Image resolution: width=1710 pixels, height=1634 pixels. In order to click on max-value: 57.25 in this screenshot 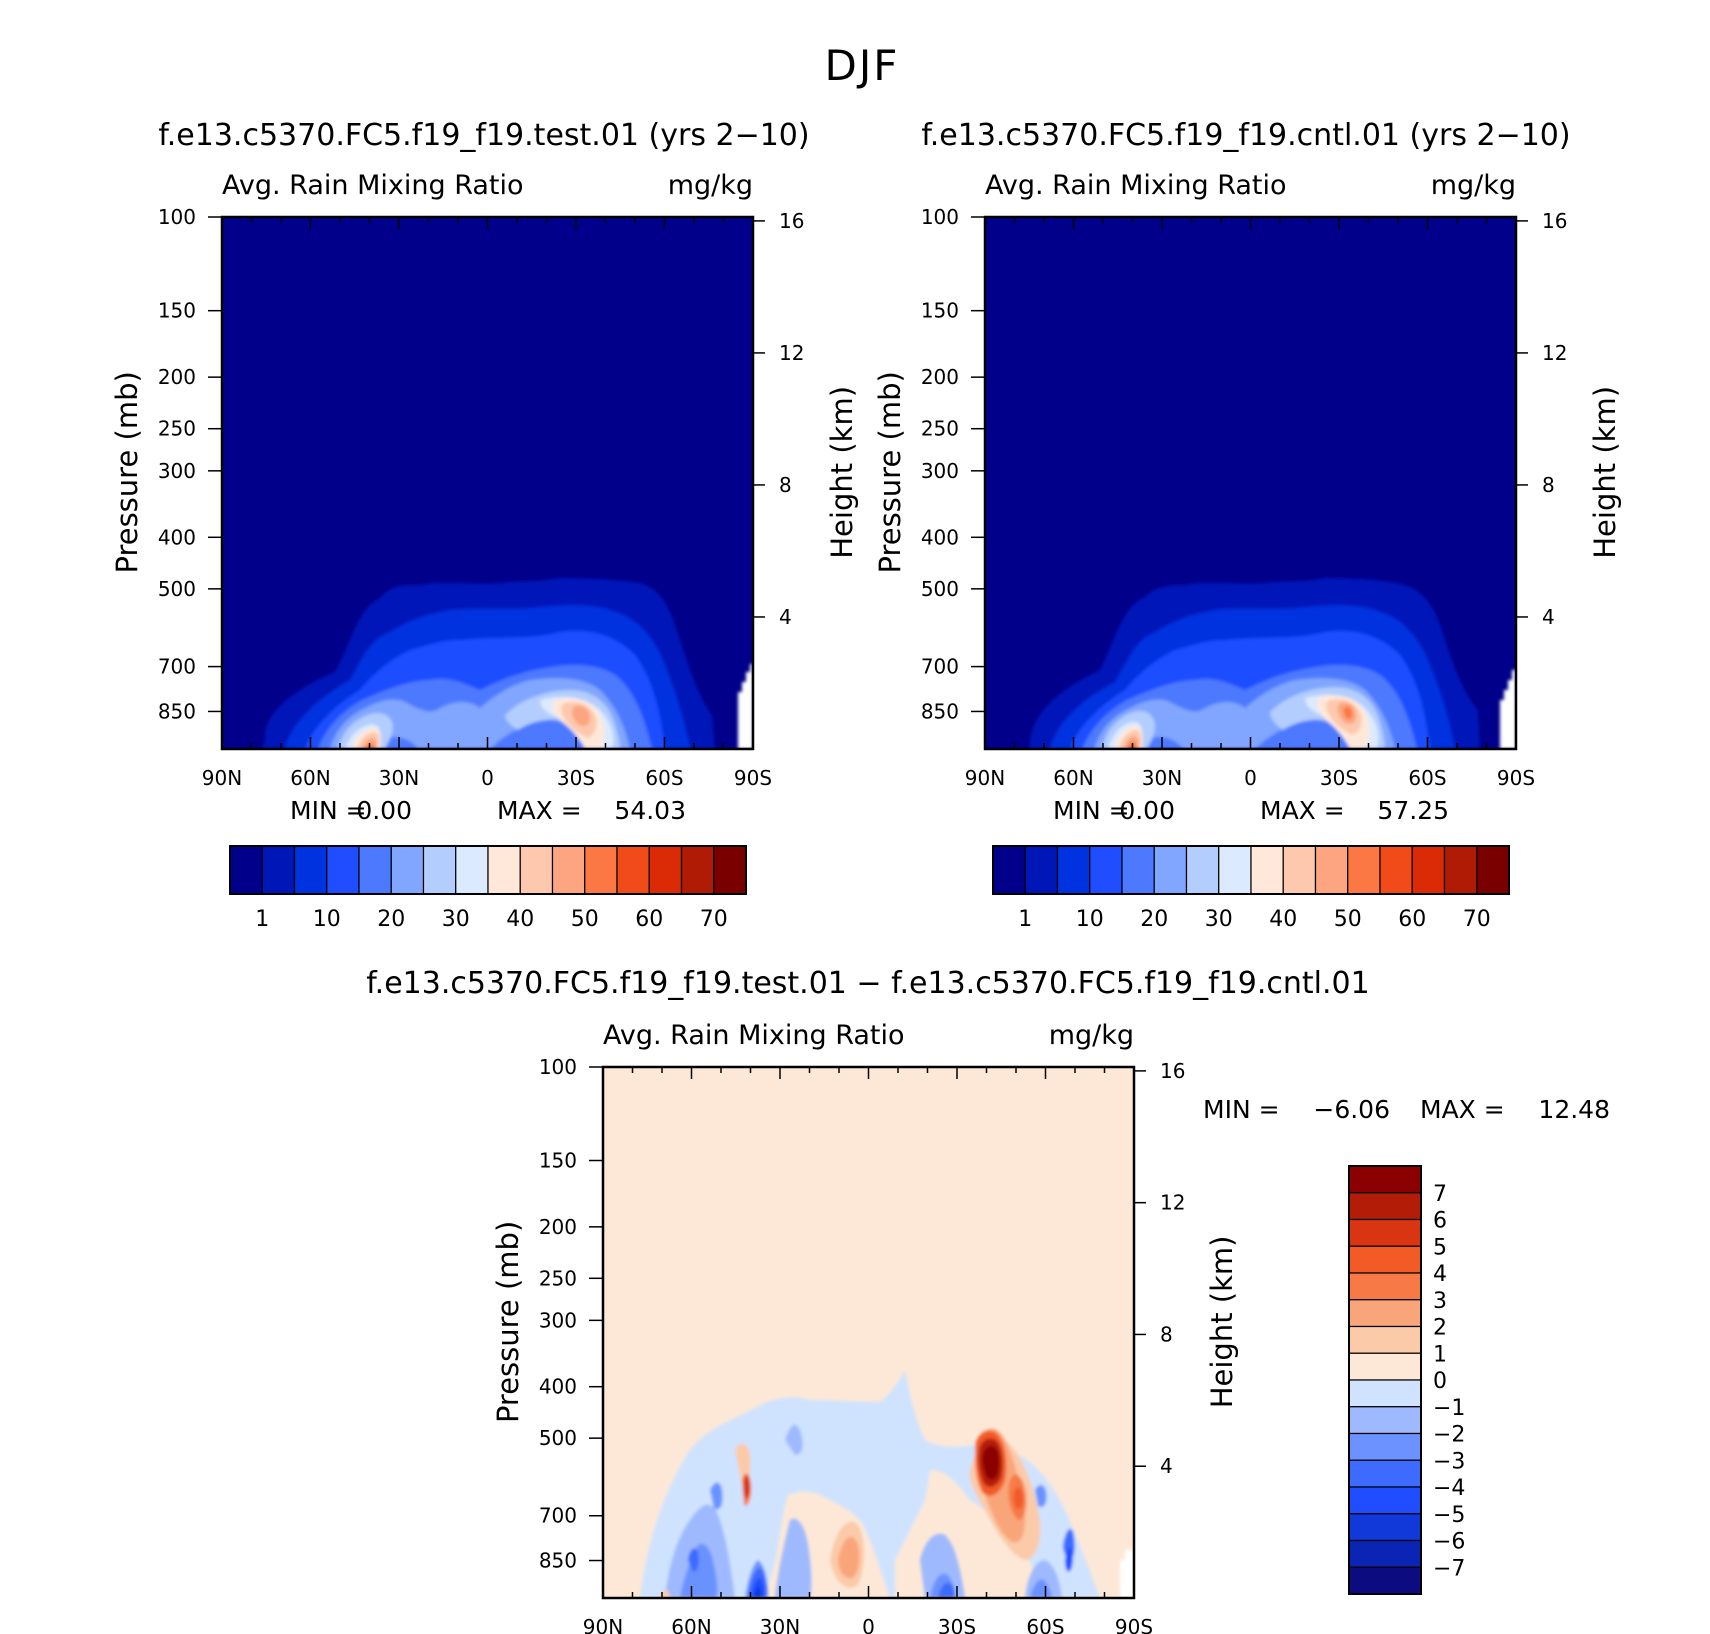, I will do `click(1413, 810)`.